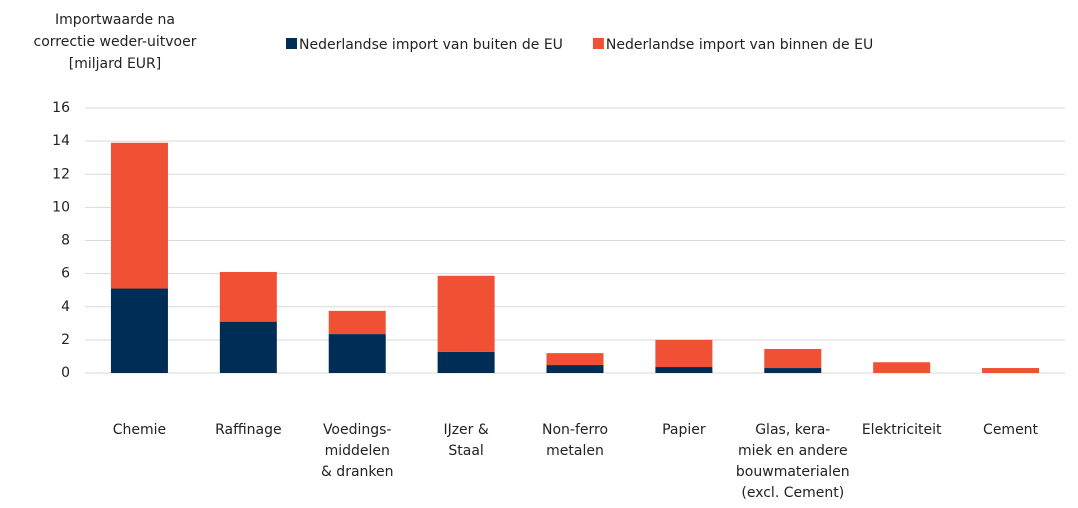  Describe the element at coordinates (684, 430) in the screenshot. I see `x-tick-label: Papier` at that location.